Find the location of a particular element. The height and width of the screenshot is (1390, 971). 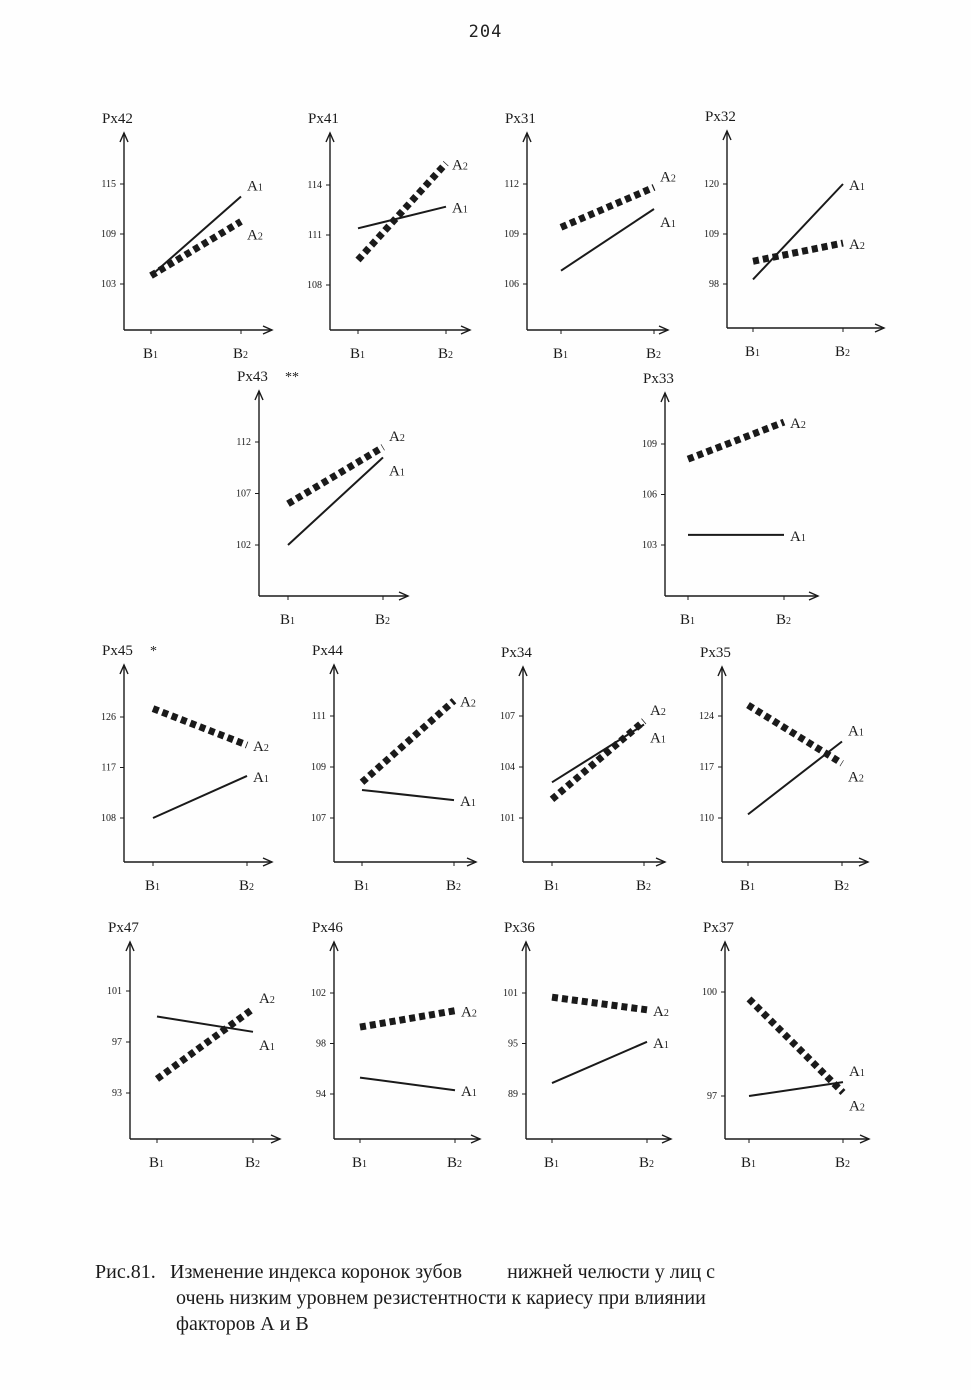

chart-px31: Px31 106 109 112 B1 B2 A1 A2 is located at coordinates (590, 236).